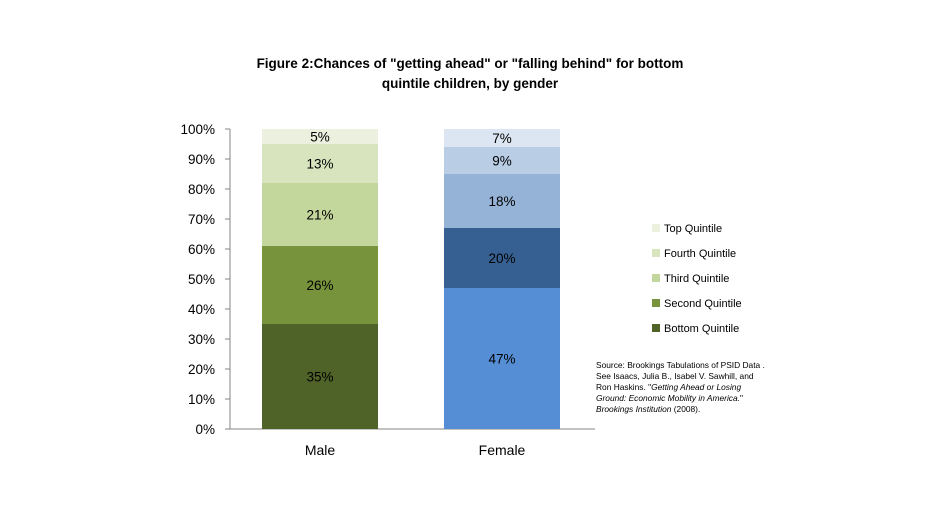 The height and width of the screenshot is (524, 930). I want to click on y-tick-label: 60%, so click(201, 249).